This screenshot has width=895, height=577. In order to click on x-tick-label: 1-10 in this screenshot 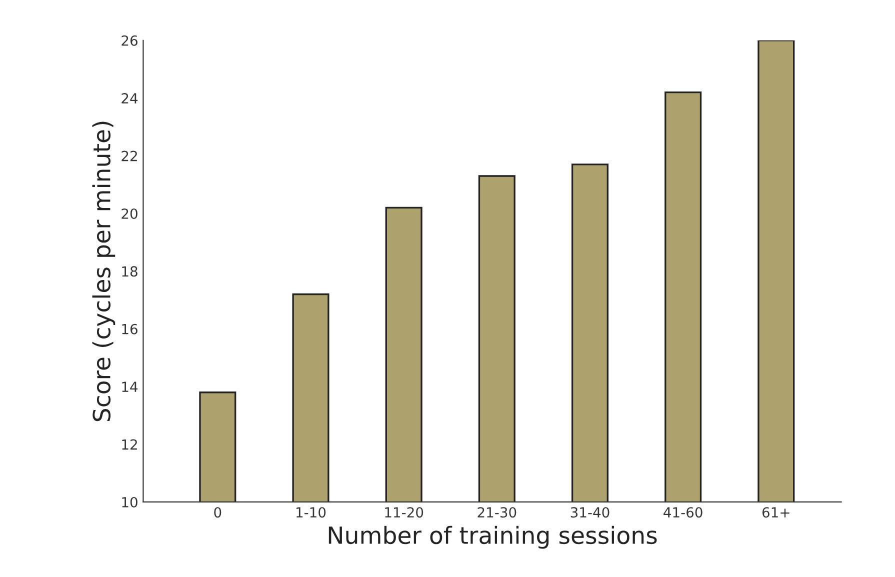, I will do `click(311, 512)`.